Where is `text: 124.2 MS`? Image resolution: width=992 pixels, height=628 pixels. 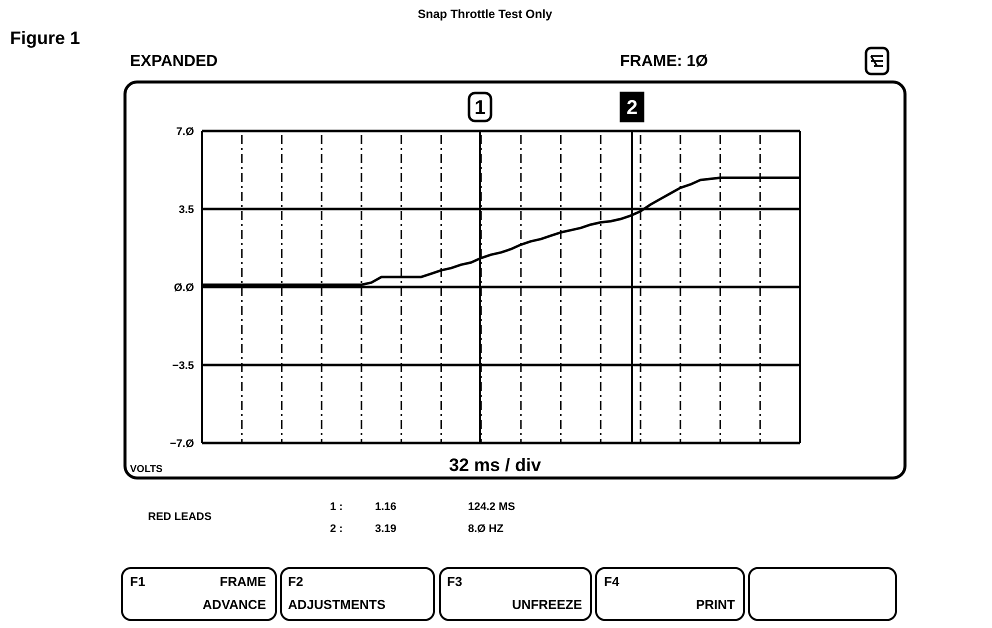
text: 124.2 MS is located at coordinates (492, 507).